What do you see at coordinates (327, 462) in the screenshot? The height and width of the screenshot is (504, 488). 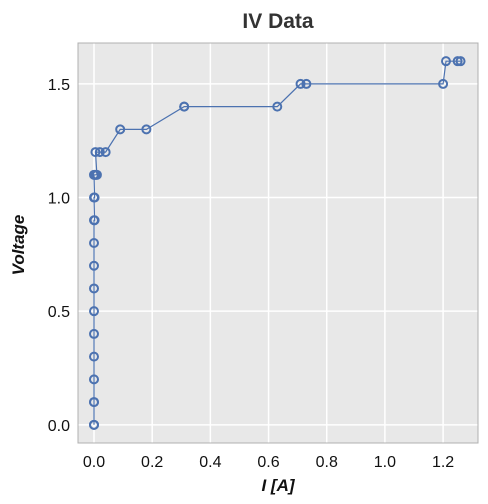 I see `x-tick-label: 0.8` at bounding box center [327, 462].